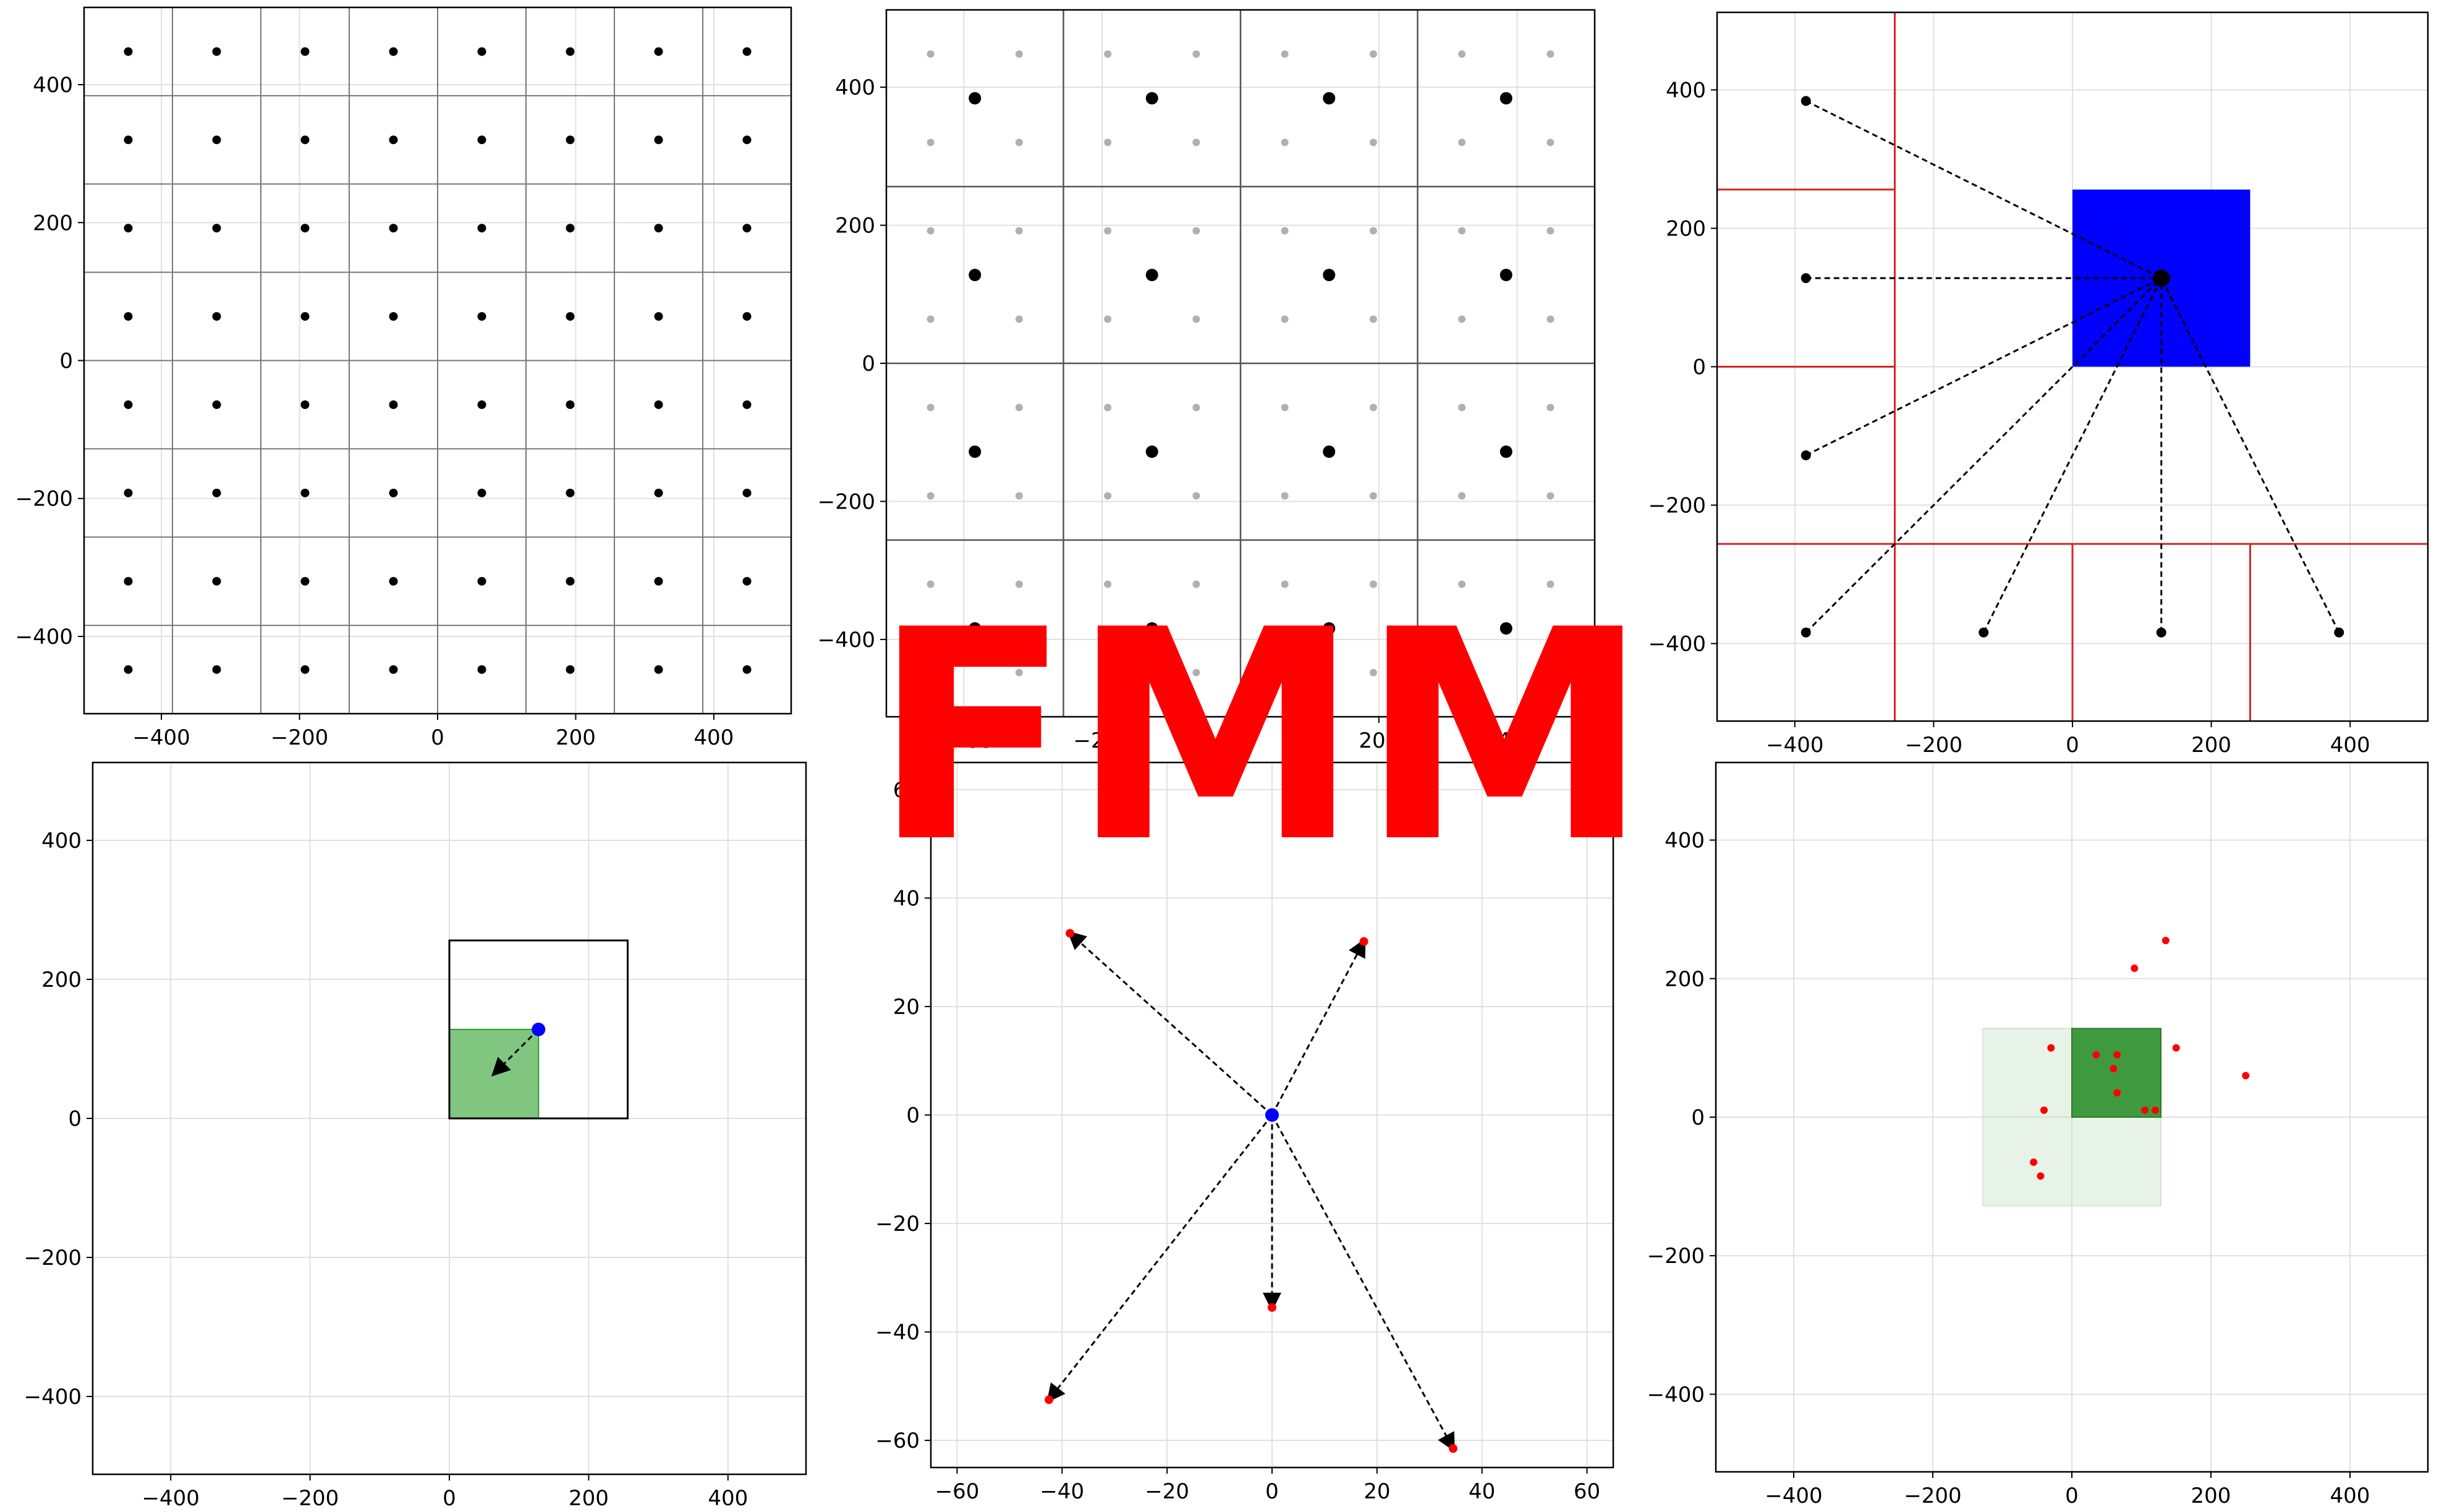 The width and height of the screenshot is (2439, 1512). I want to click on expansion-center, so click(539, 1029).